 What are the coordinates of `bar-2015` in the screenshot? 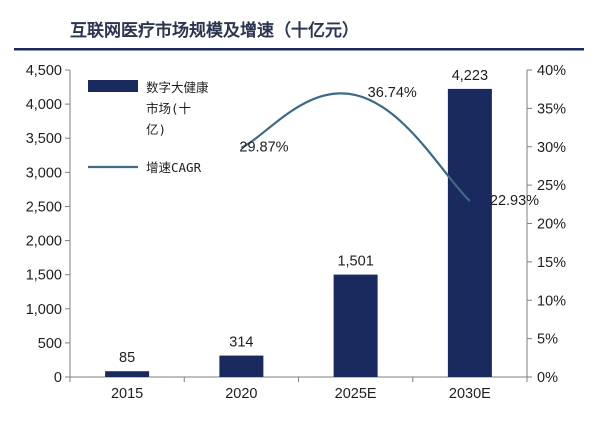 It's located at (127, 374).